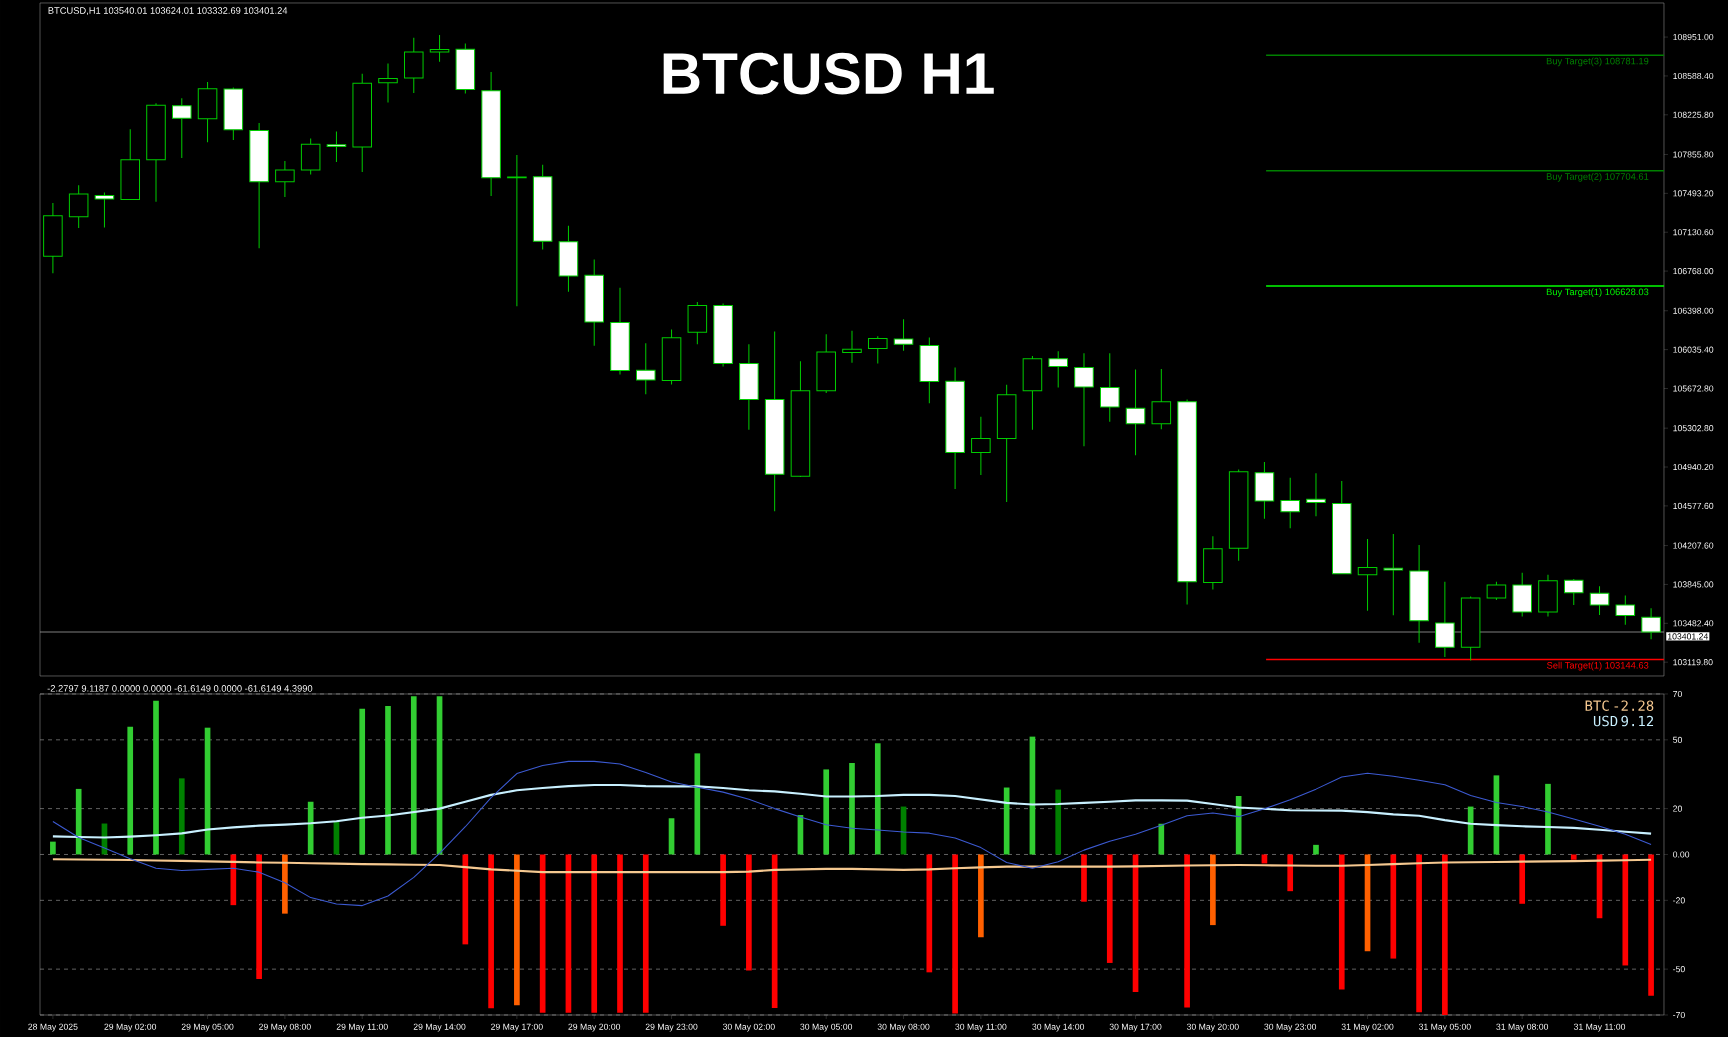 The height and width of the screenshot is (1037, 1728). I want to click on y-tick-label: 107855.80, so click(1693, 154).